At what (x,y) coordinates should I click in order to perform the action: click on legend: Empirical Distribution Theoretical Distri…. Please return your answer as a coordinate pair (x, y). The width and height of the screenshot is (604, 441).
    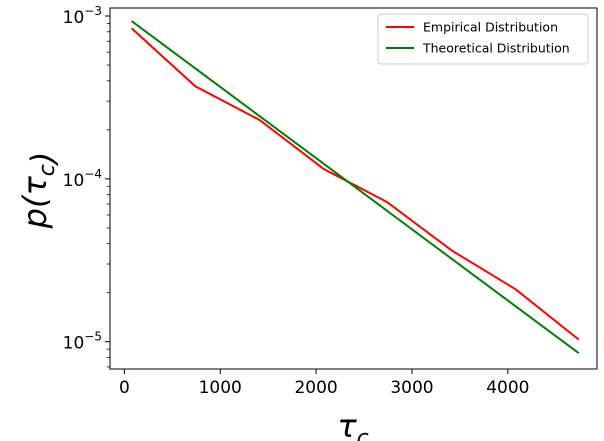
    Looking at the image, I should click on (483, 39).